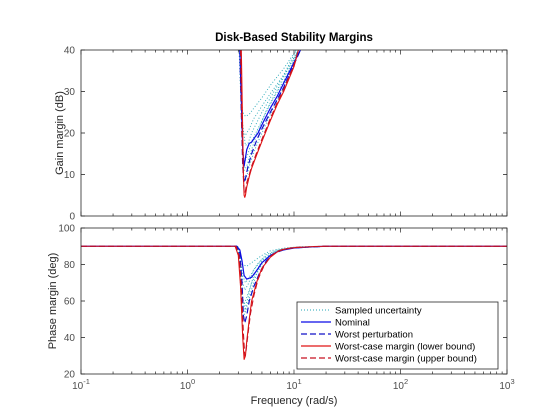  What do you see at coordinates (378, 311) in the screenshot?
I see `legend-label-sampled-uncertainty: Sampled uncertainty` at bounding box center [378, 311].